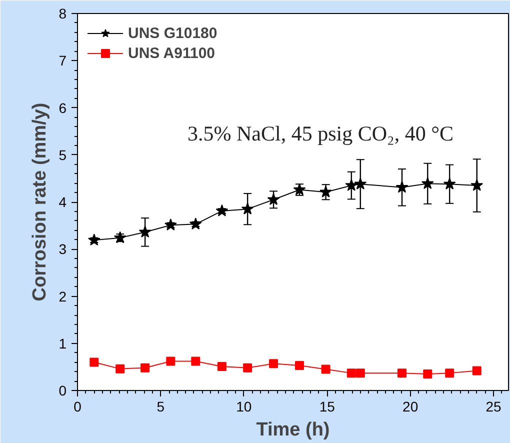 This screenshot has width=510, height=443. Describe the element at coordinates (62, 202) in the screenshot. I see `y-tick-label: 4` at that location.